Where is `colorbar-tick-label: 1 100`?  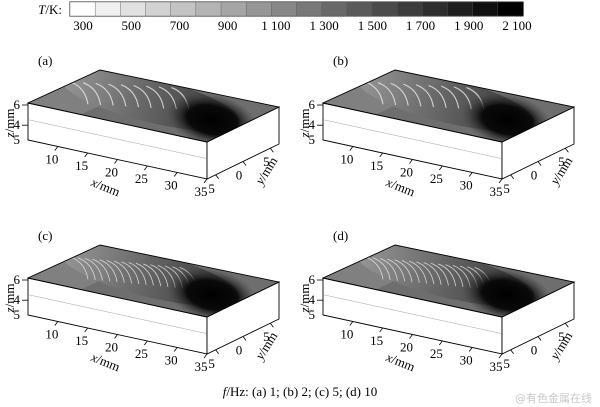
colorbar-tick-label: 1 100 is located at coordinates (275, 25).